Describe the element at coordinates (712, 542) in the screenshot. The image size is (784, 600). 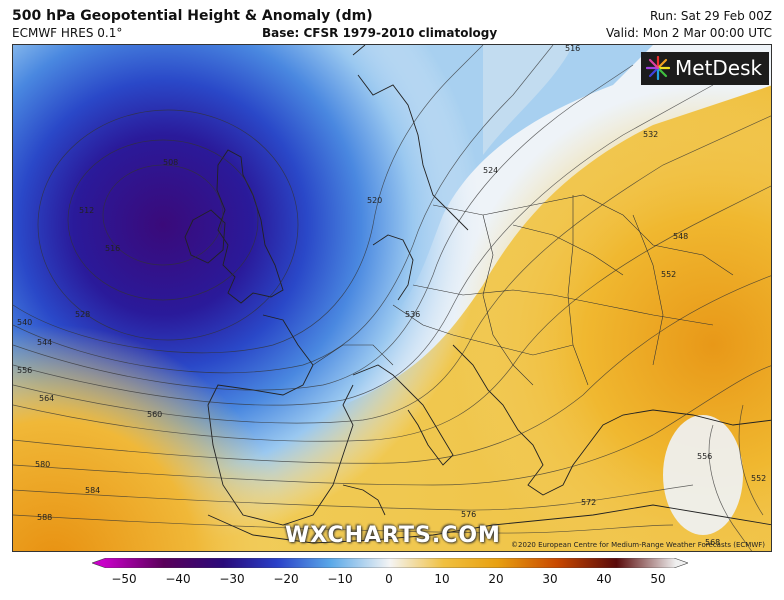
I see `contour-label: 568` at that location.